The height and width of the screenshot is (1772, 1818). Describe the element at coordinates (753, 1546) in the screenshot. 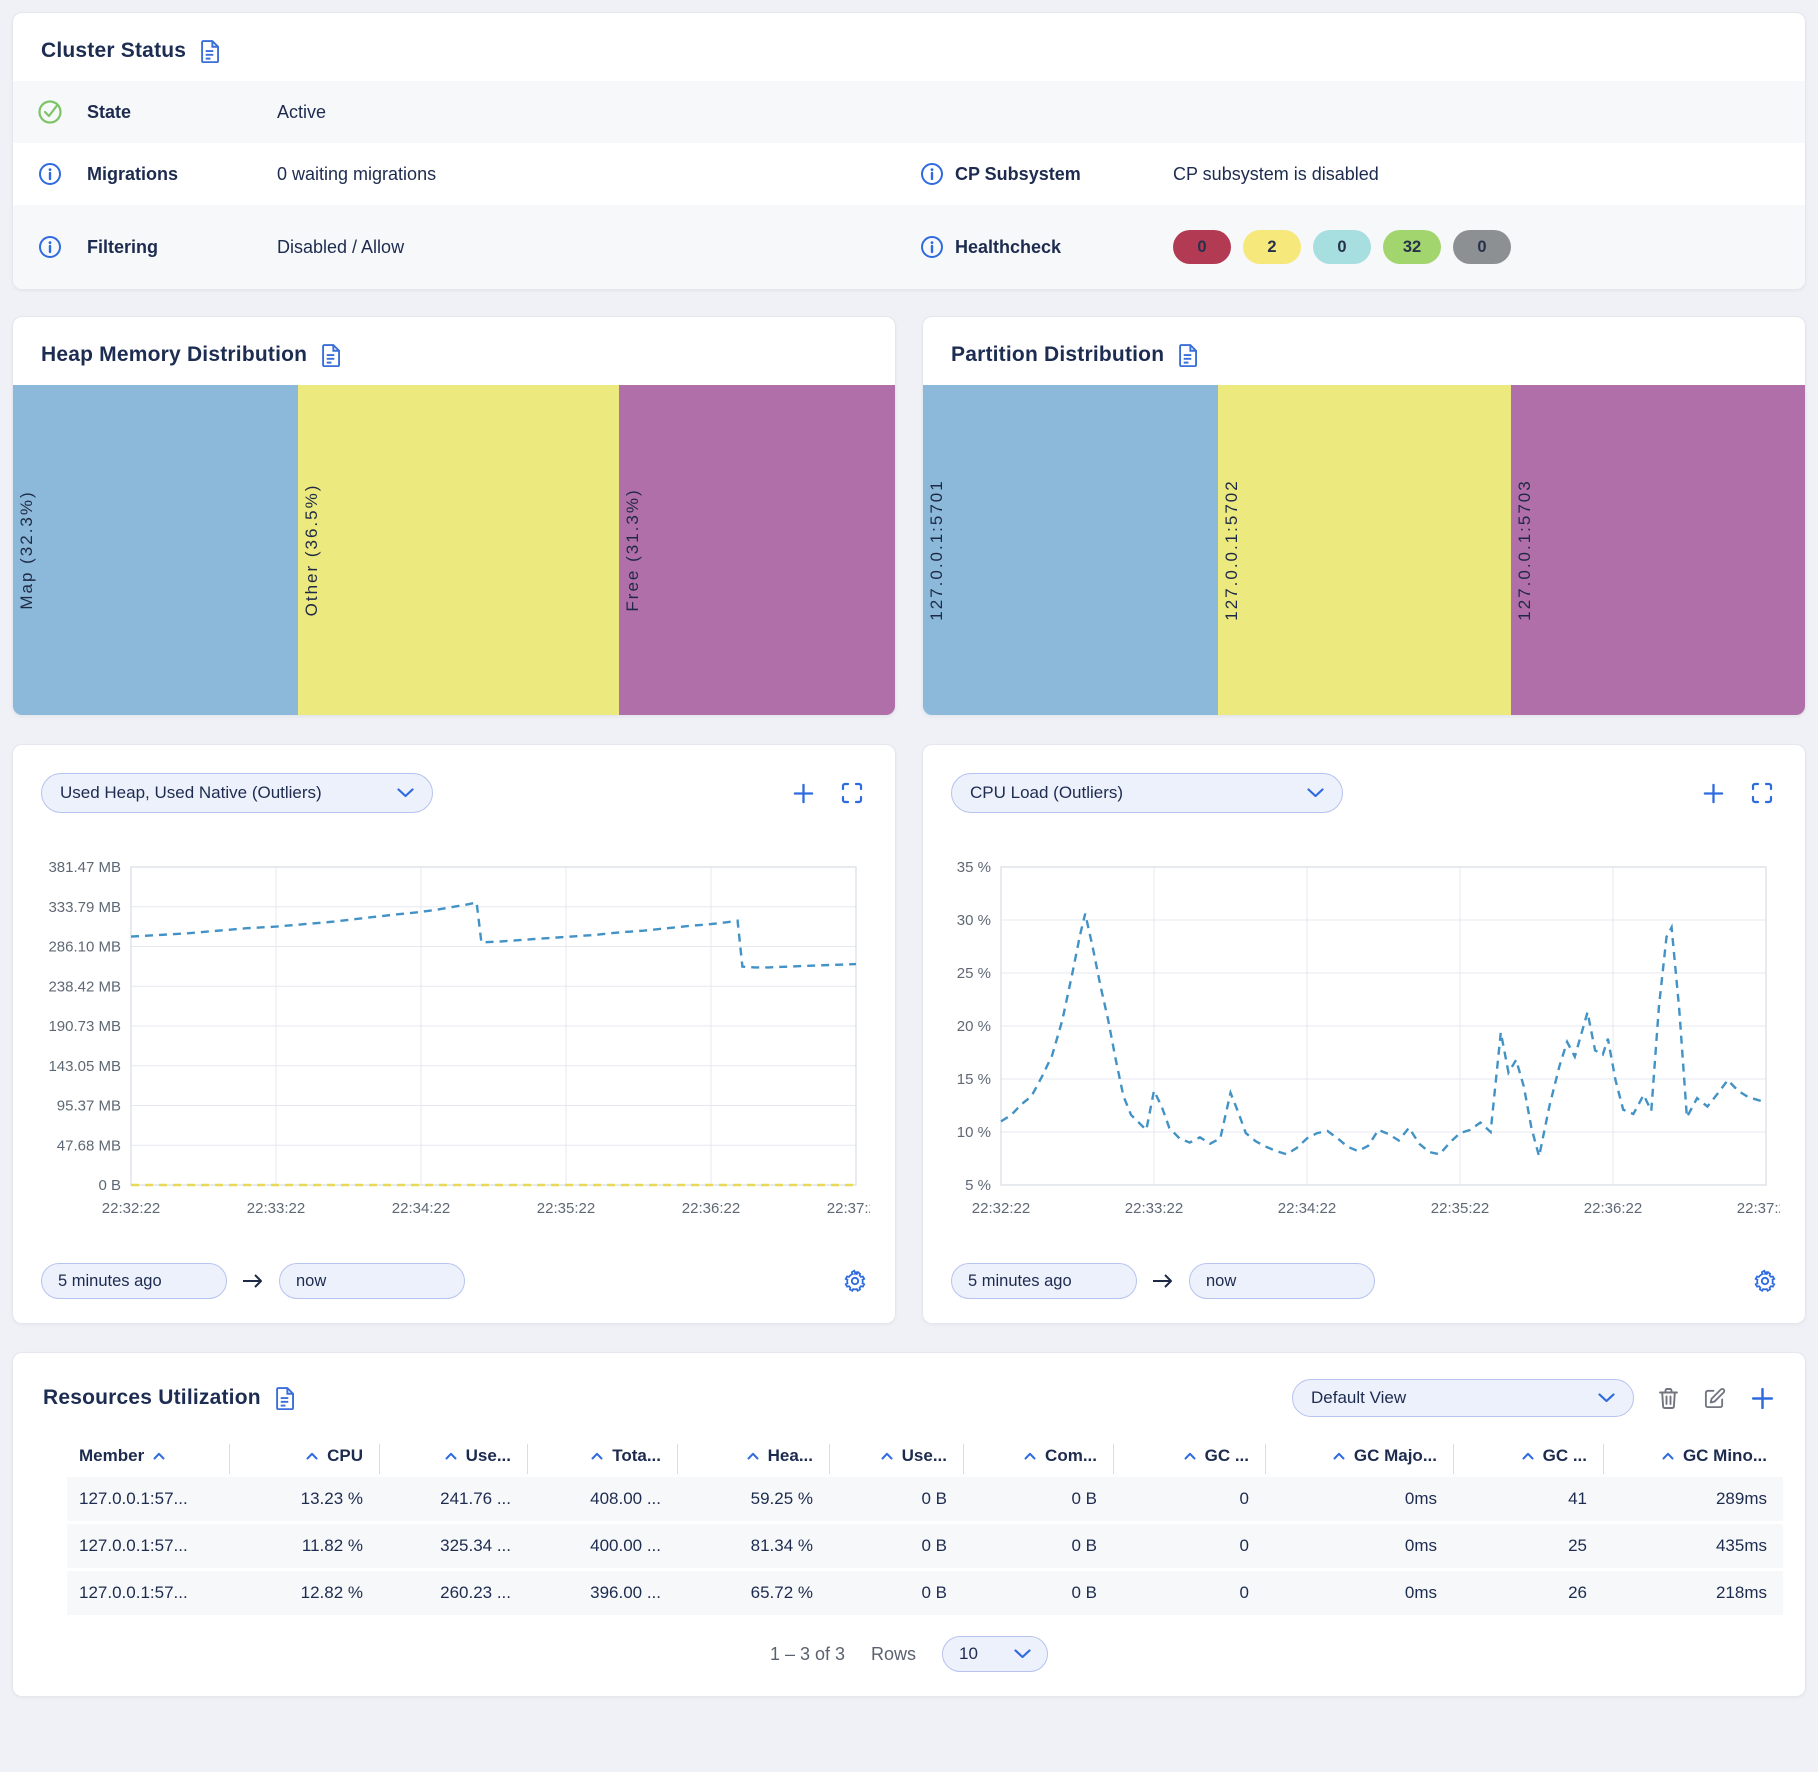

I see `metric-cell: 81.34 %` at that location.